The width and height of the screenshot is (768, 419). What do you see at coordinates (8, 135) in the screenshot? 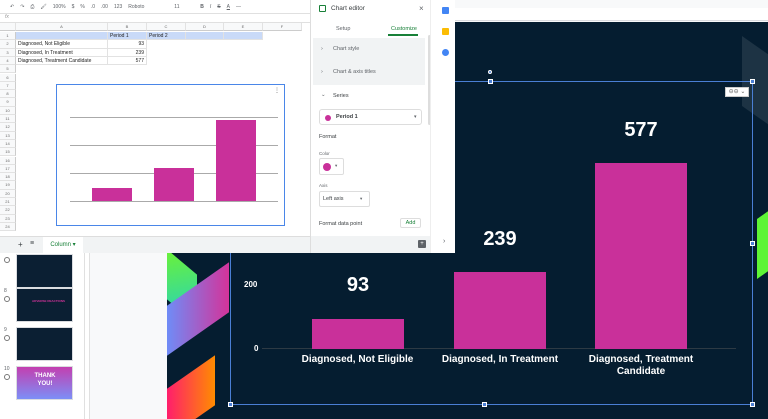
I see `row-header: 13` at bounding box center [8, 135].